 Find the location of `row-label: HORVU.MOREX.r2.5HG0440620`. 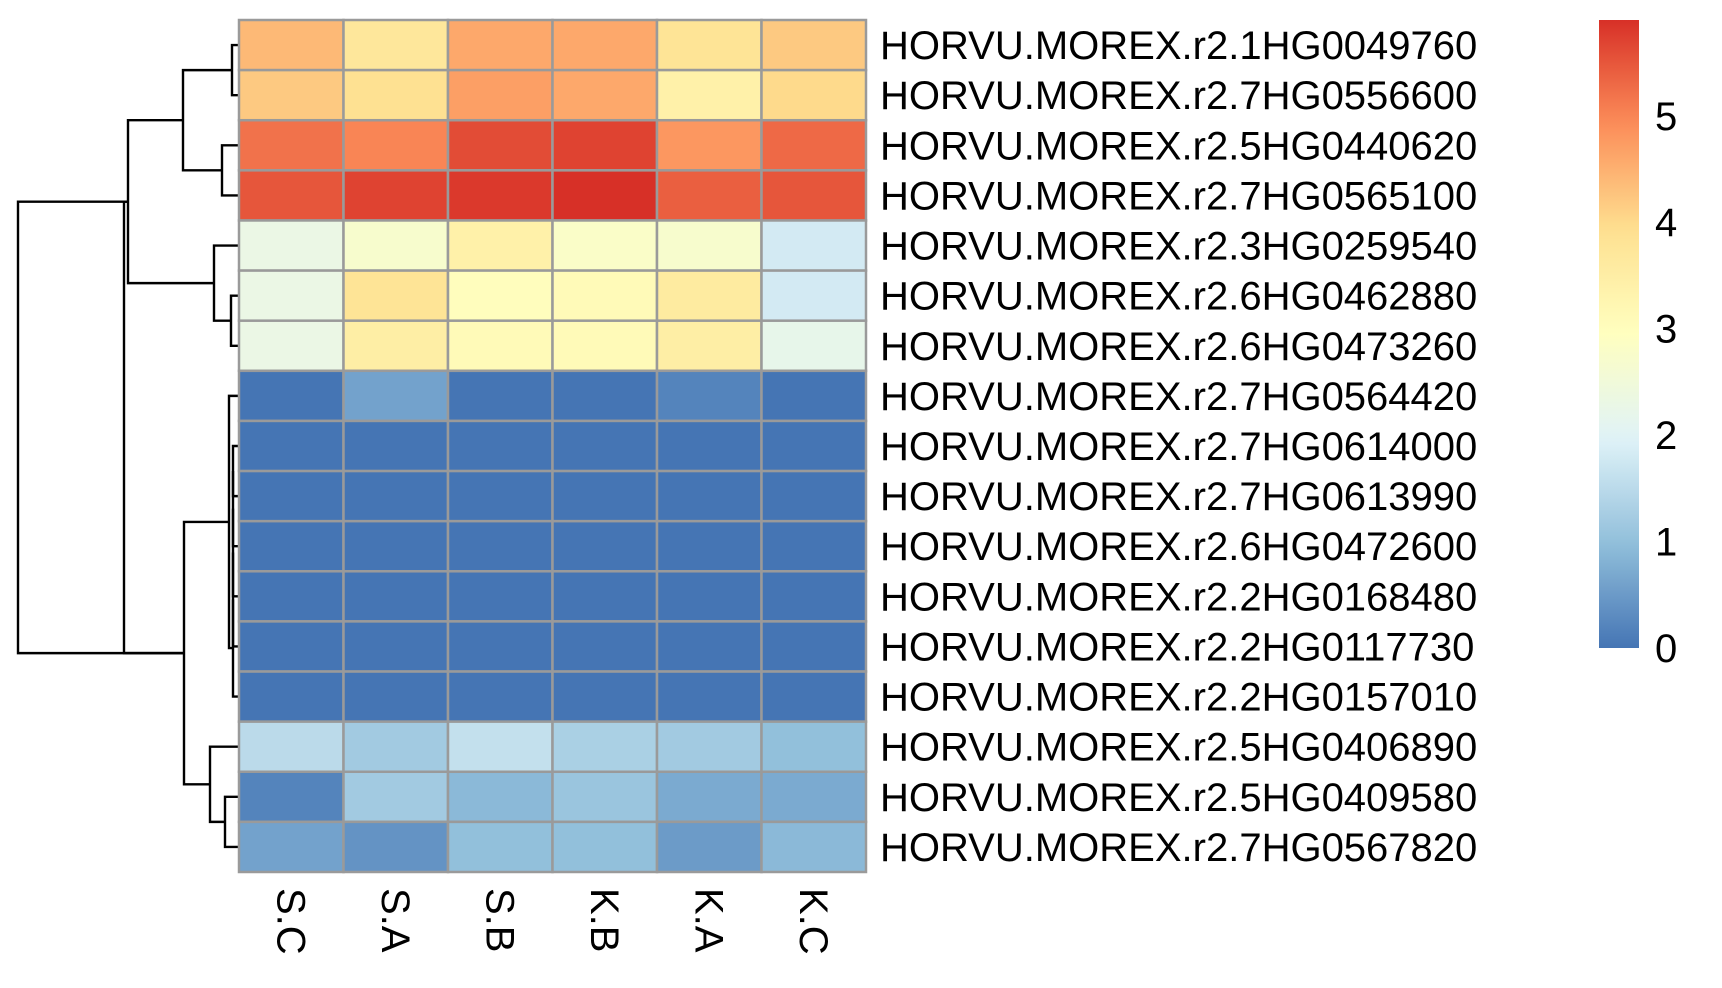

row-label: HORVU.MOREX.r2.5HG0440620 is located at coordinates (1178, 146).